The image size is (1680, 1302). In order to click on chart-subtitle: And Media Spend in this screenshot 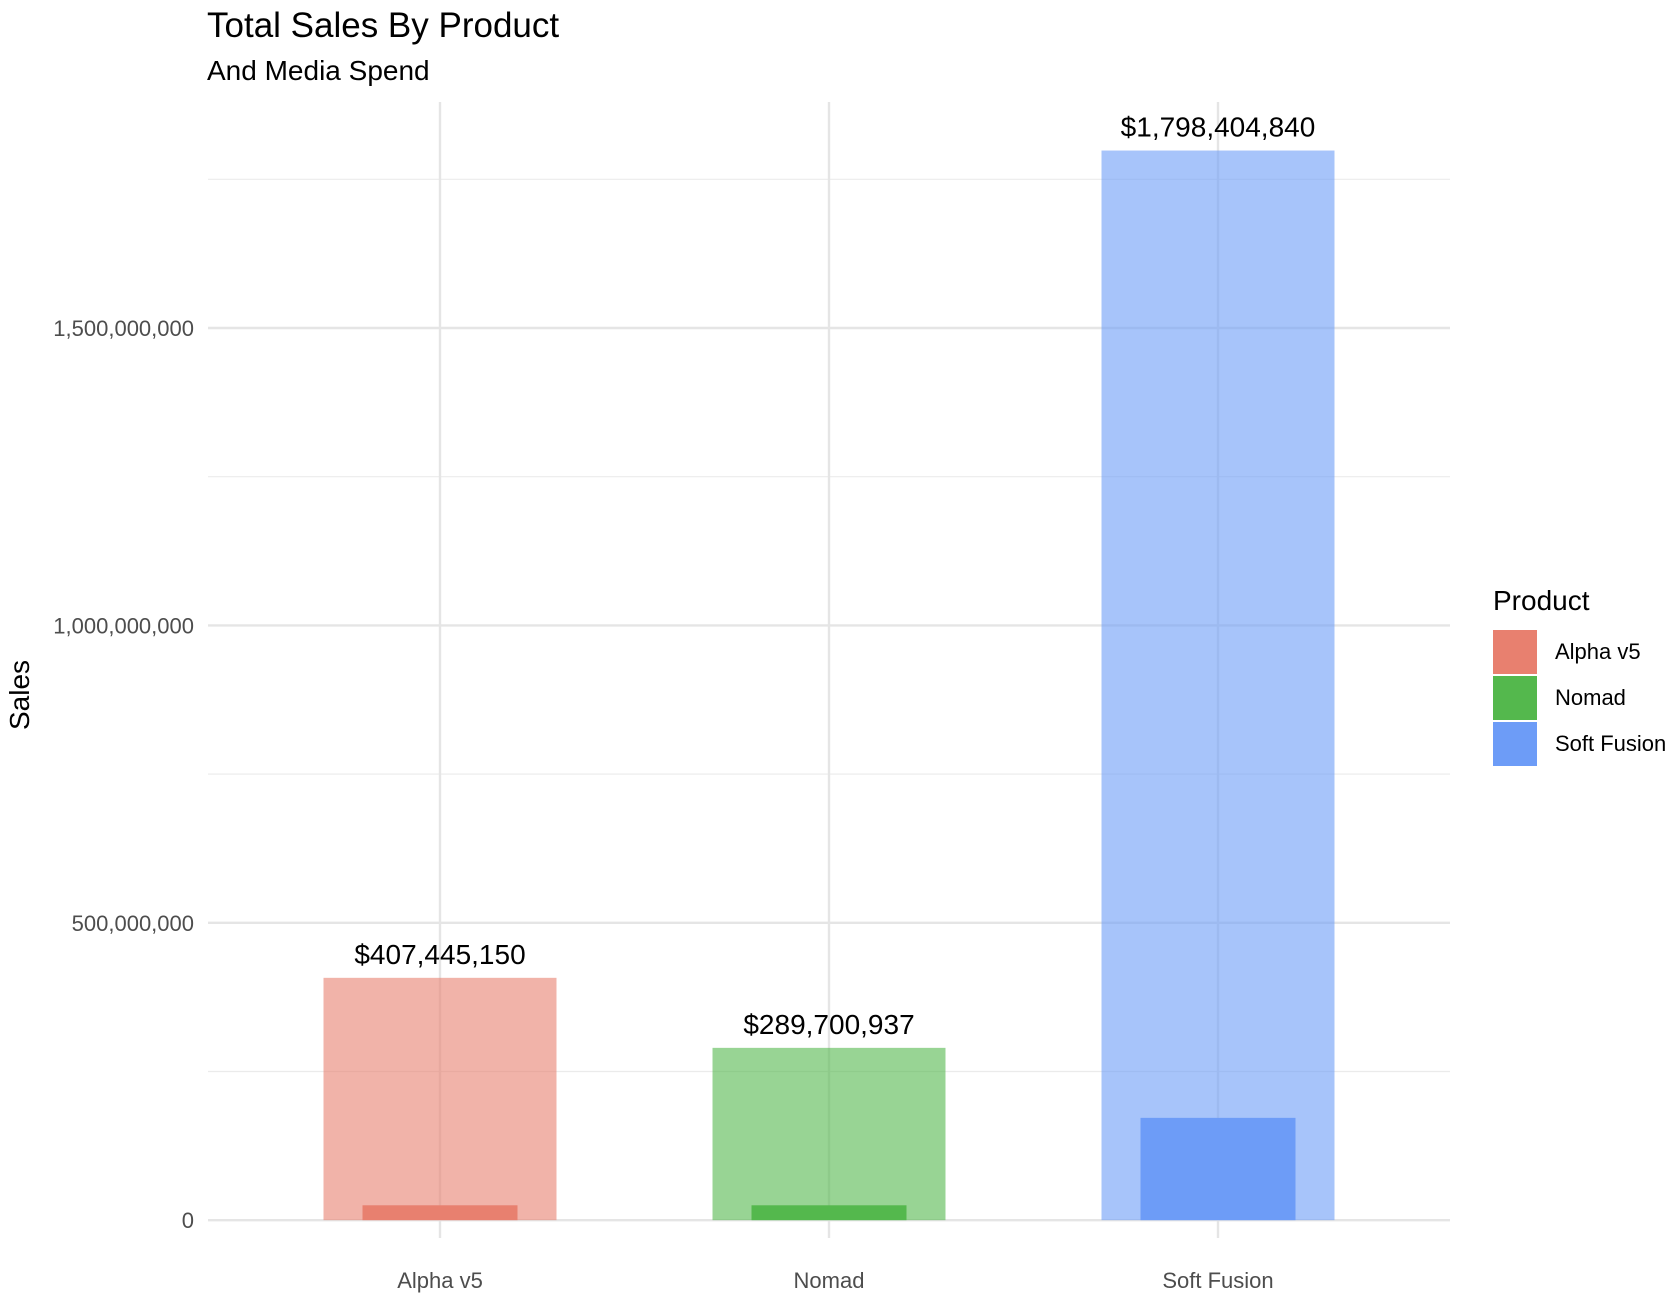, I will do `click(318, 70)`.